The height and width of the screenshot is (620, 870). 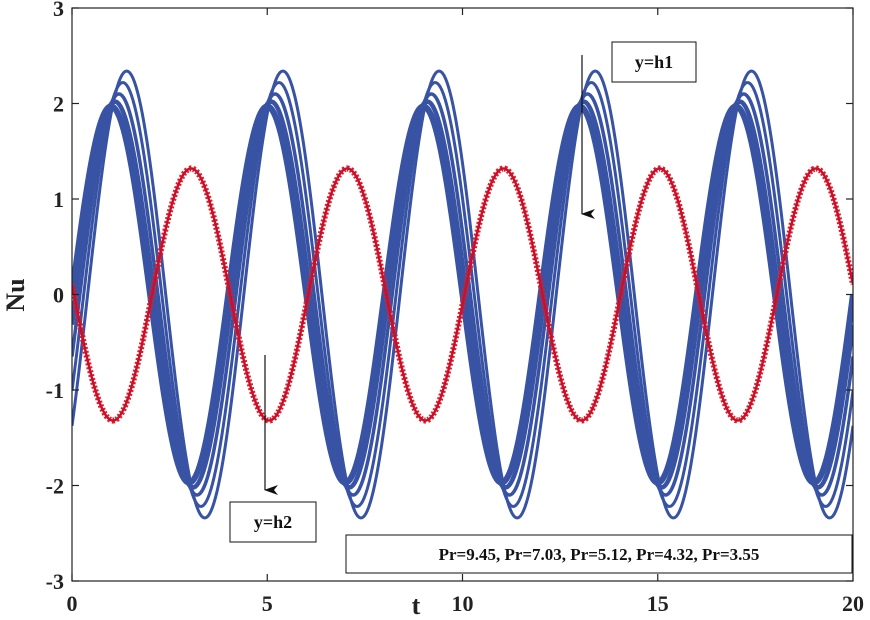 I want to click on x-tick-label: 0, so click(x=72, y=603).